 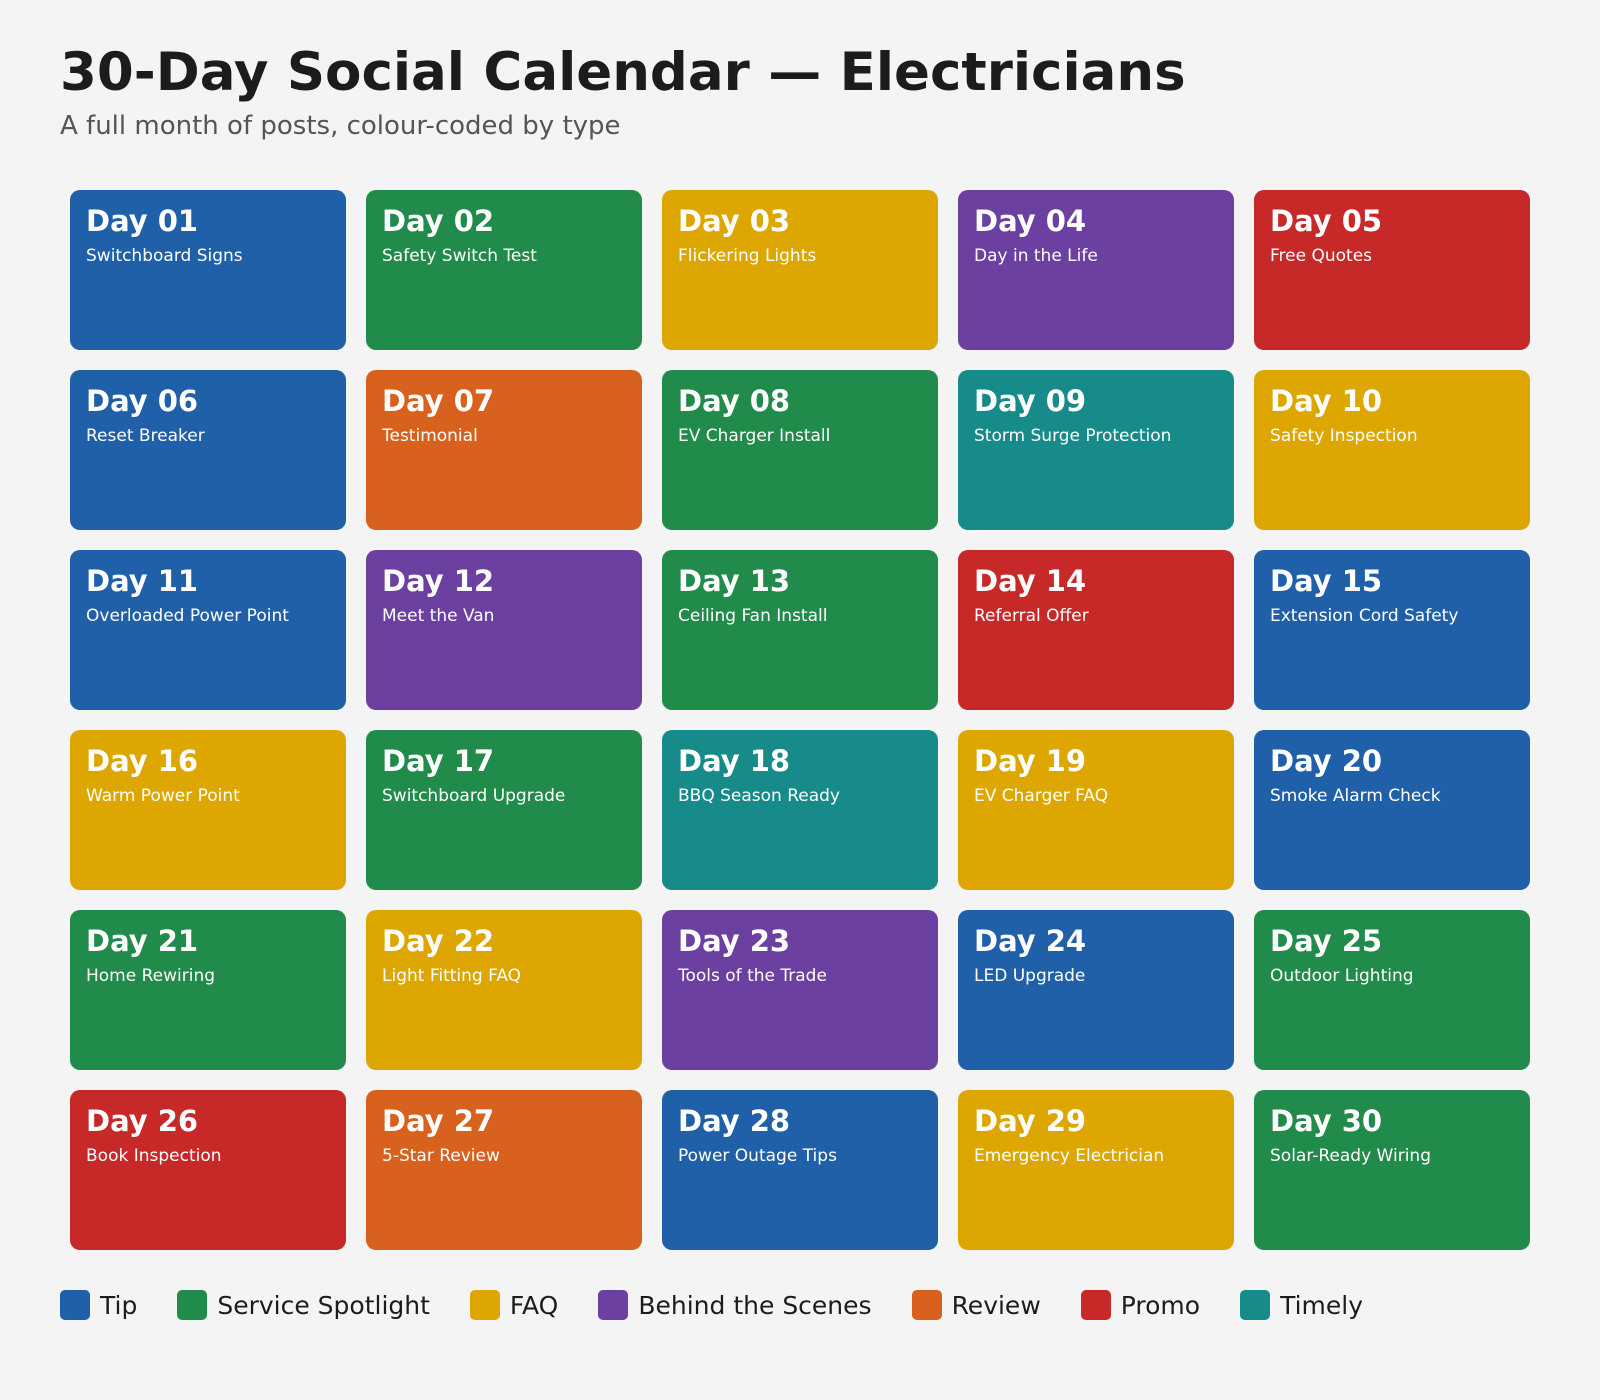 What do you see at coordinates (474, 796) in the screenshot?
I see `post-topic: Switchboard Upgrade` at bounding box center [474, 796].